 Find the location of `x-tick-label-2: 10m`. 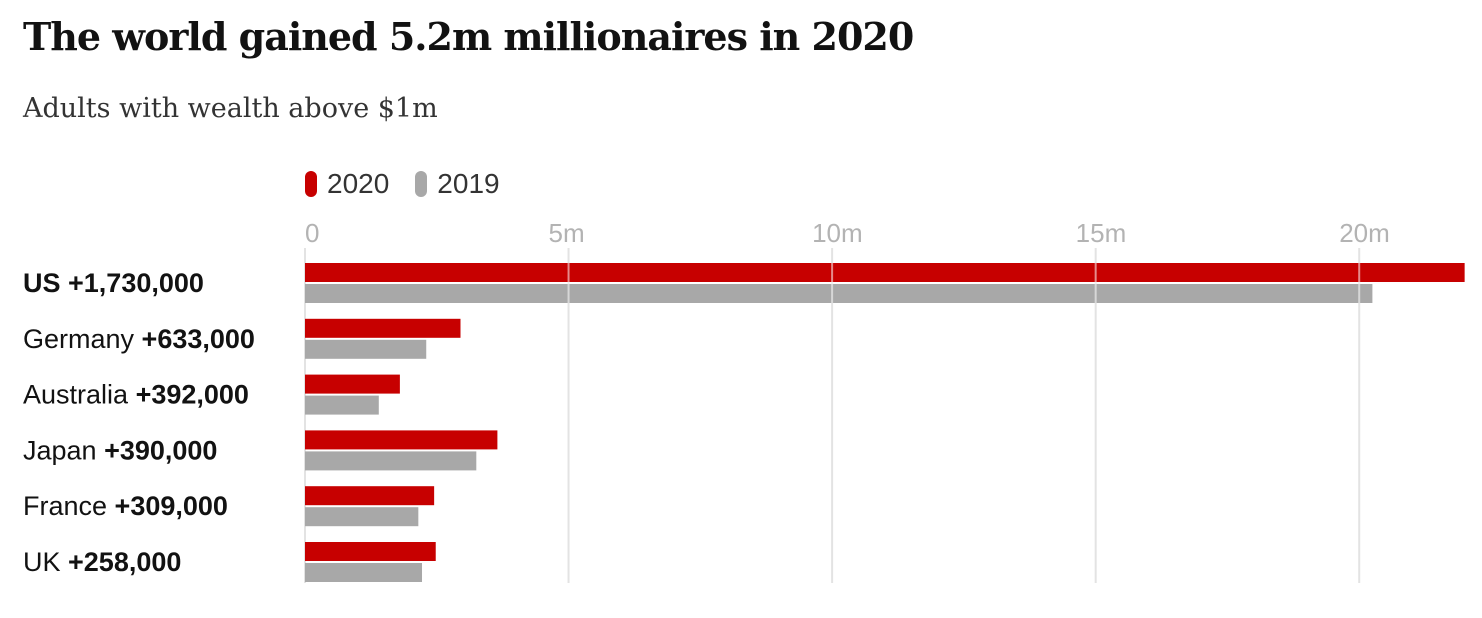

x-tick-label-2: 10m is located at coordinates (837, 233).